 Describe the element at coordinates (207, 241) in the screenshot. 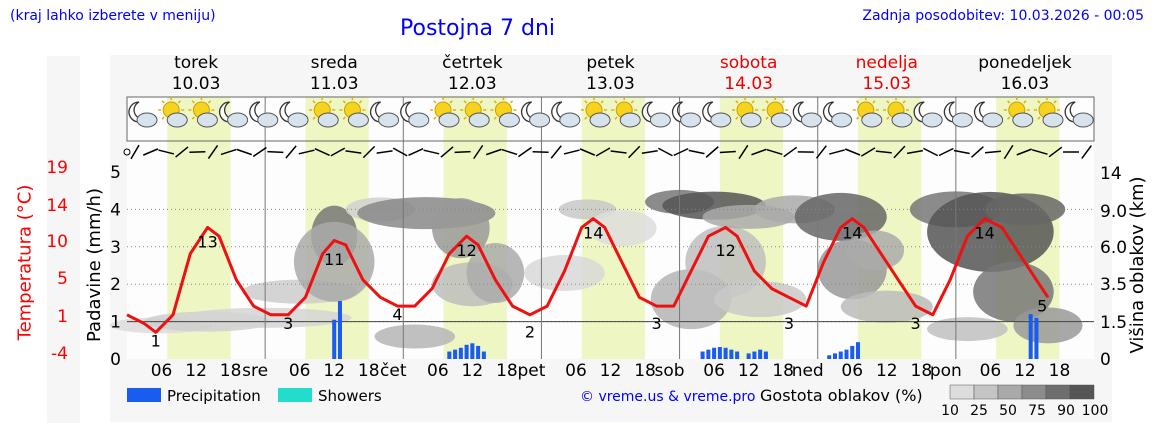

I see `temperature-label: 13` at that location.